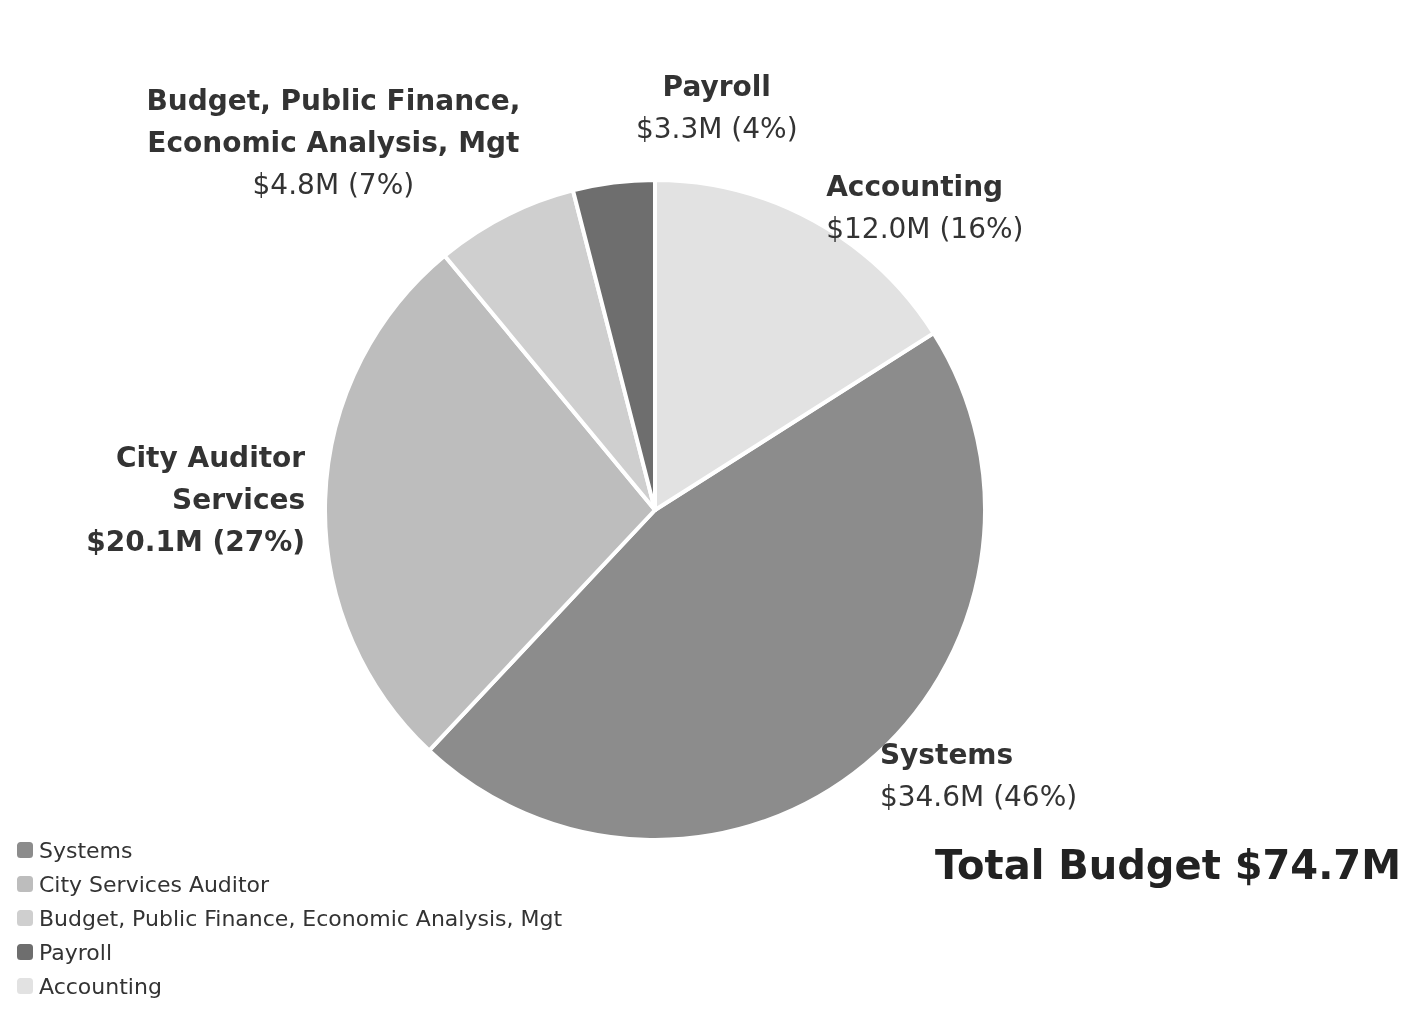 Image resolution: width=1416 pixels, height=1010 pixels. What do you see at coordinates (155, 884) in the screenshot?
I see `legend-label: City Services Auditor` at bounding box center [155, 884].